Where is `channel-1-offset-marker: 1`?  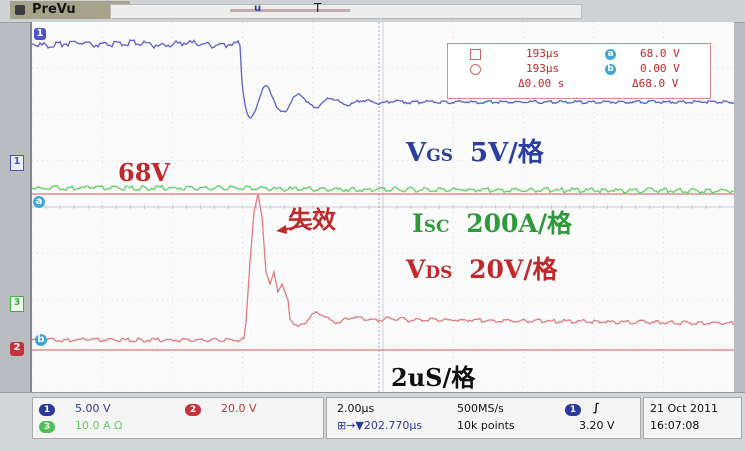
channel-1-offset-marker: 1 is located at coordinates (17, 163).